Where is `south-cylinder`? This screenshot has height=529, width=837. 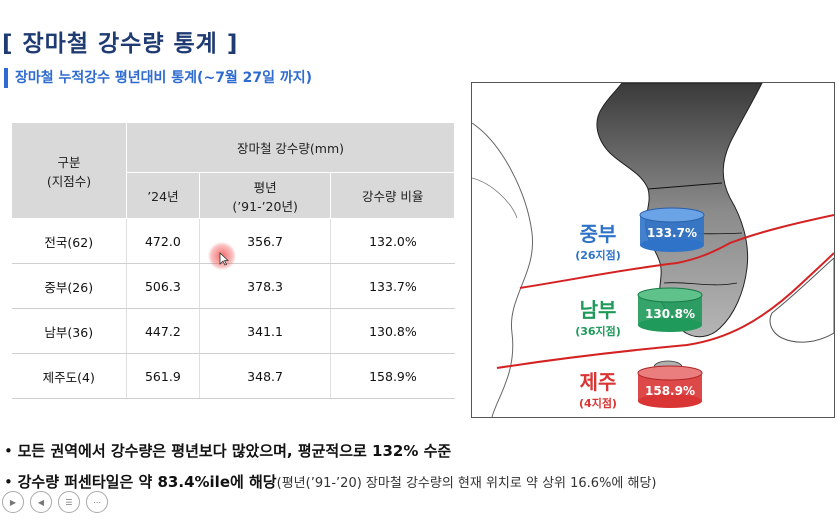
south-cylinder is located at coordinates (670, 309).